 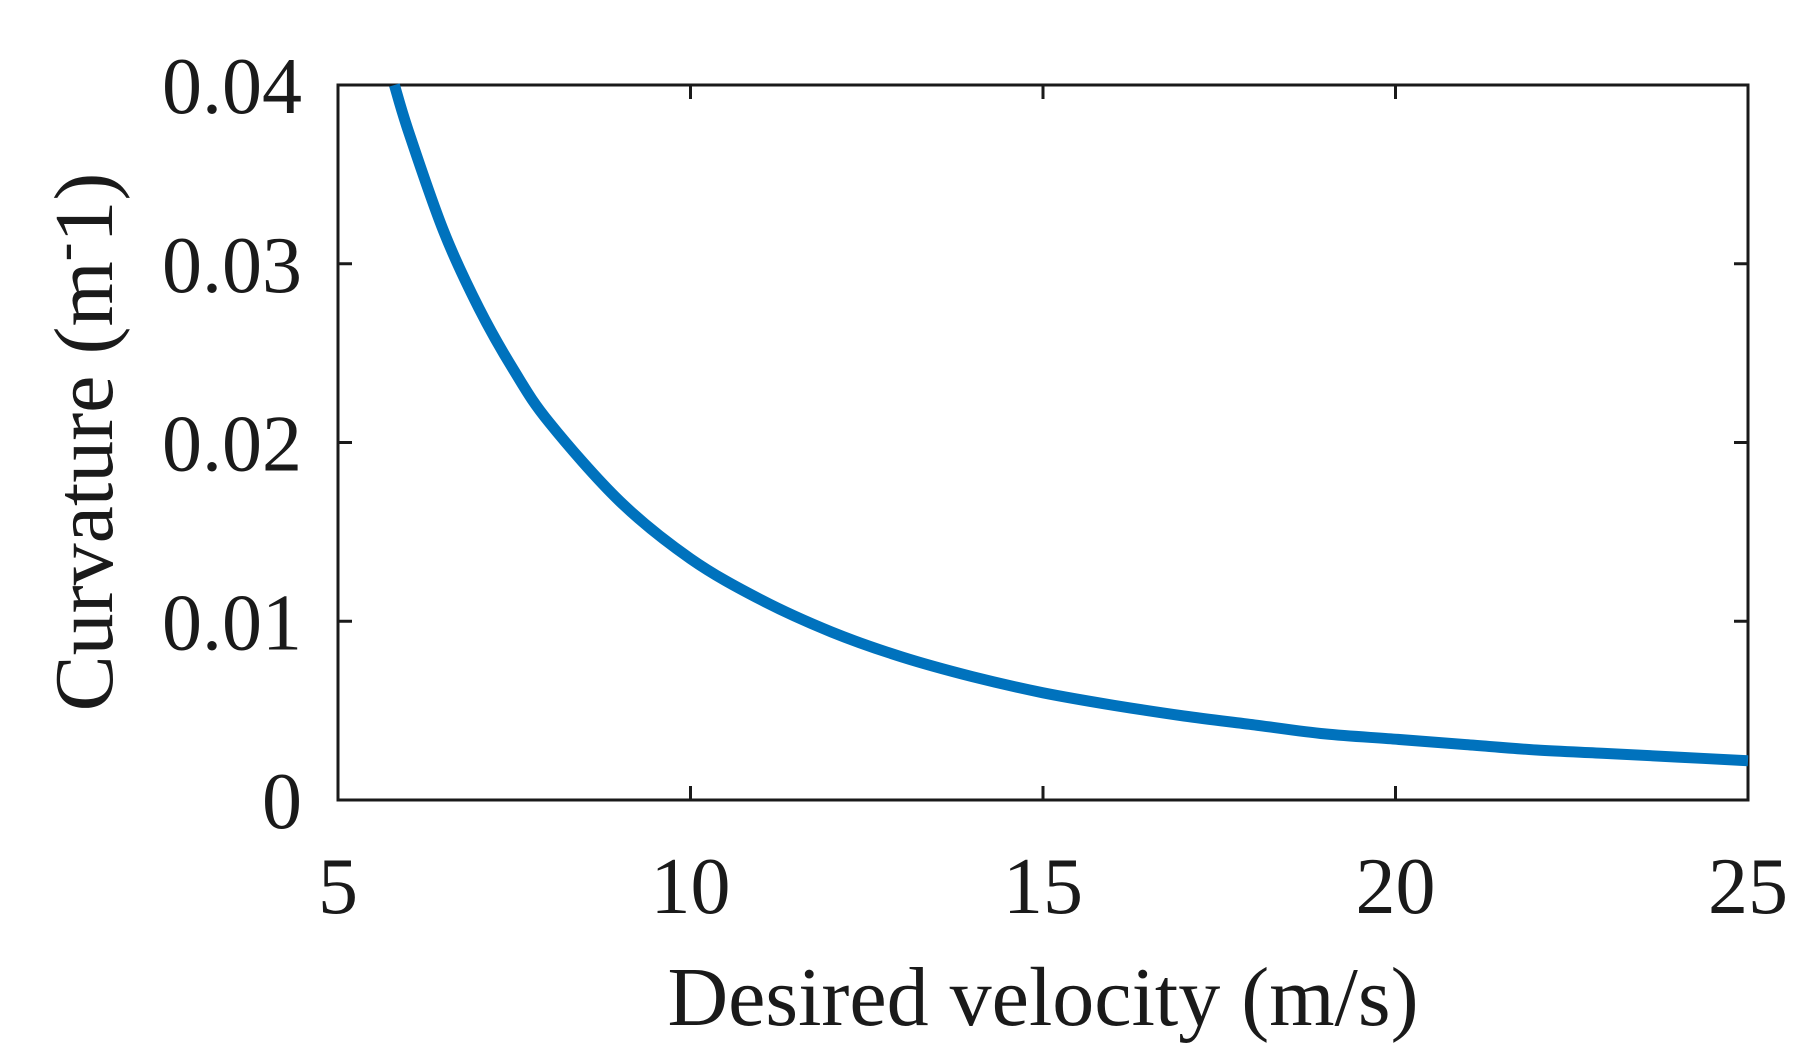 What do you see at coordinates (84, 208) in the screenshot?
I see `y-axis-label-tail: 1)` at bounding box center [84, 208].